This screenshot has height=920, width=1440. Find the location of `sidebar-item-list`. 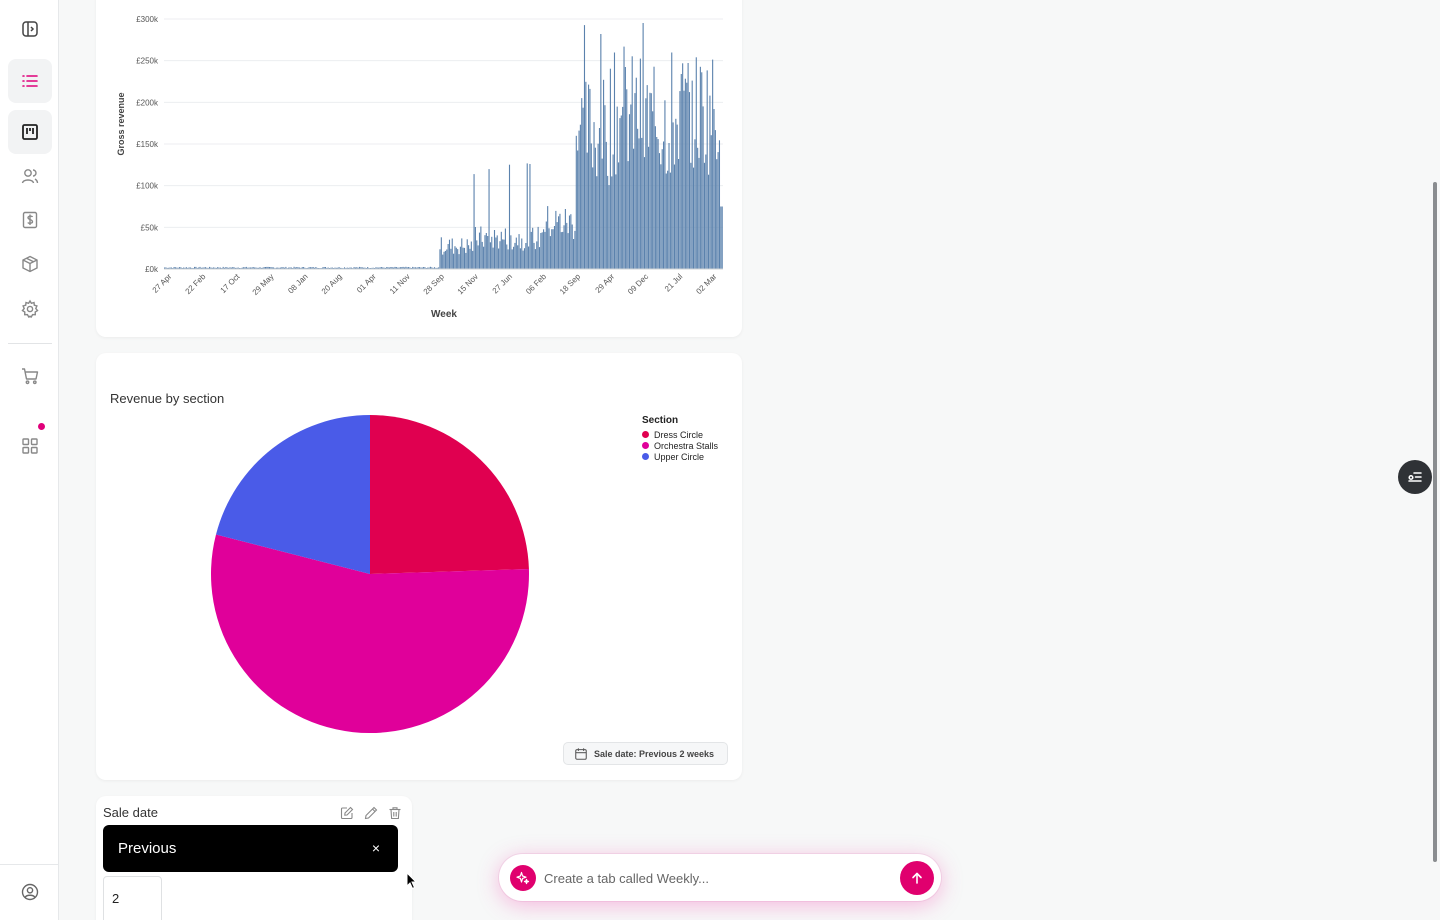

sidebar-item-list is located at coordinates (30, 81).